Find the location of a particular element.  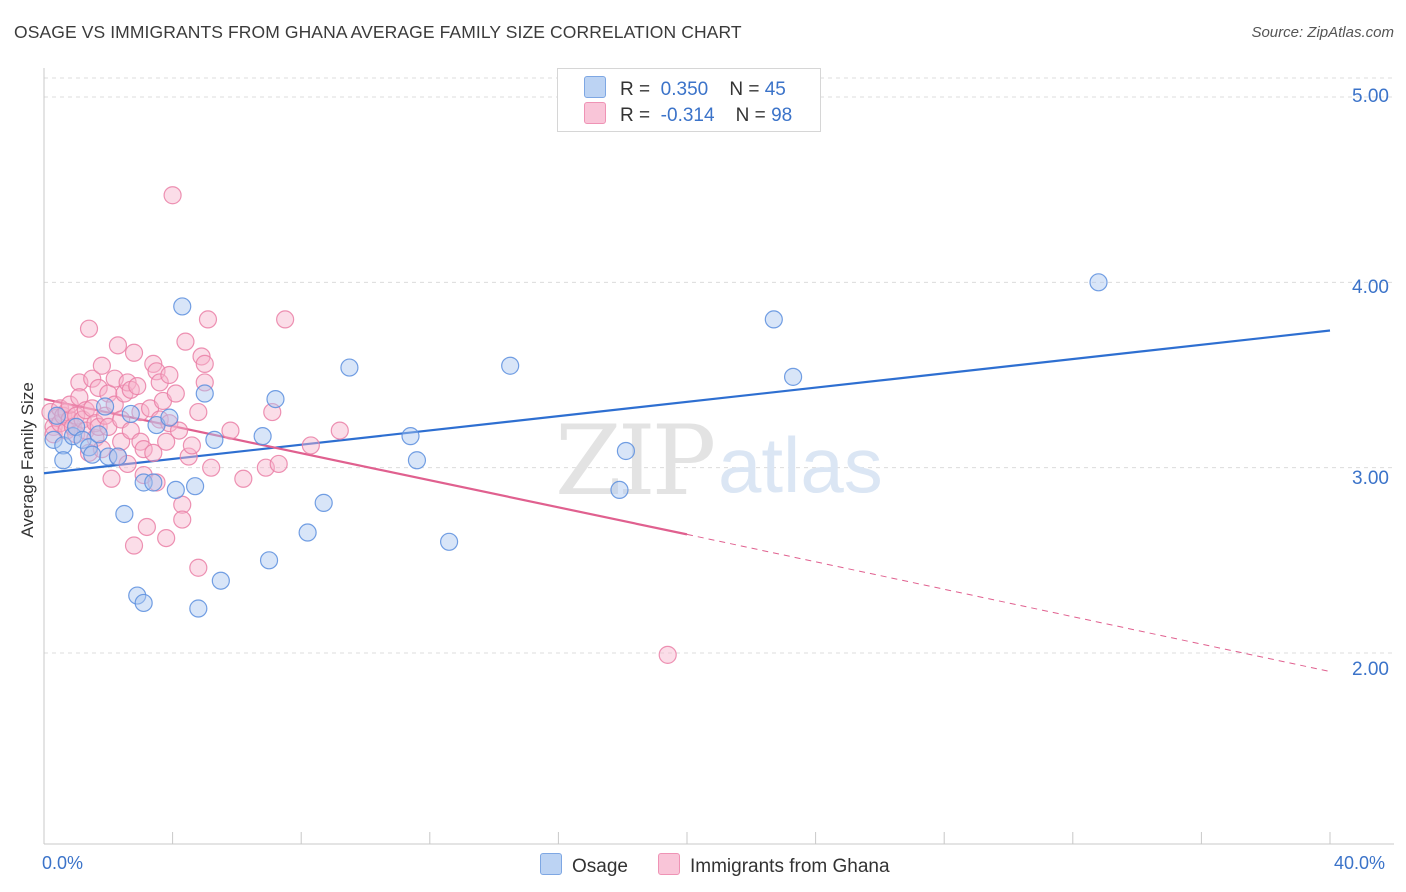

y-axis-label: Average Family Size is located at coordinates (27, 460).